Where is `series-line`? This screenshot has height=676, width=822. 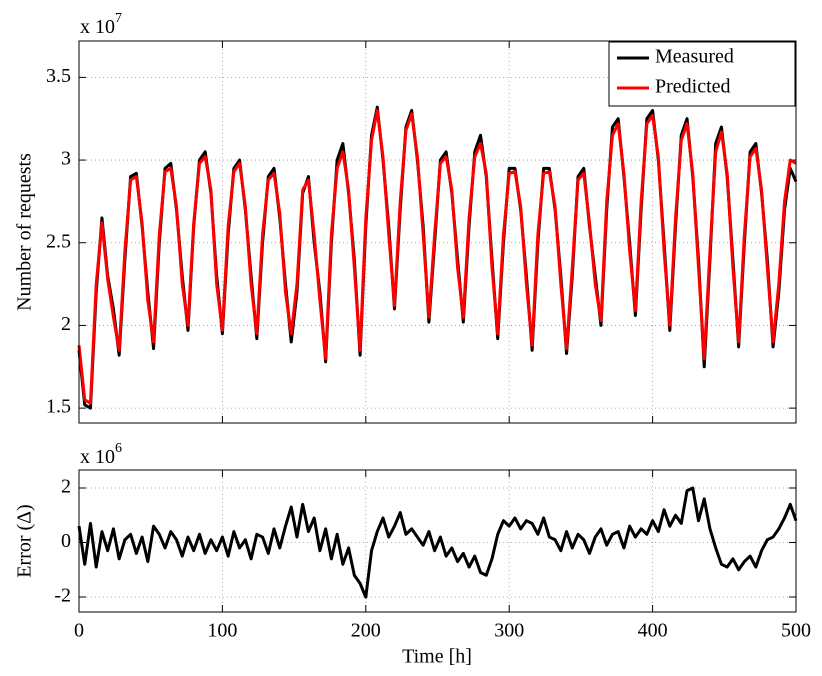 series-line is located at coordinates (437, 542).